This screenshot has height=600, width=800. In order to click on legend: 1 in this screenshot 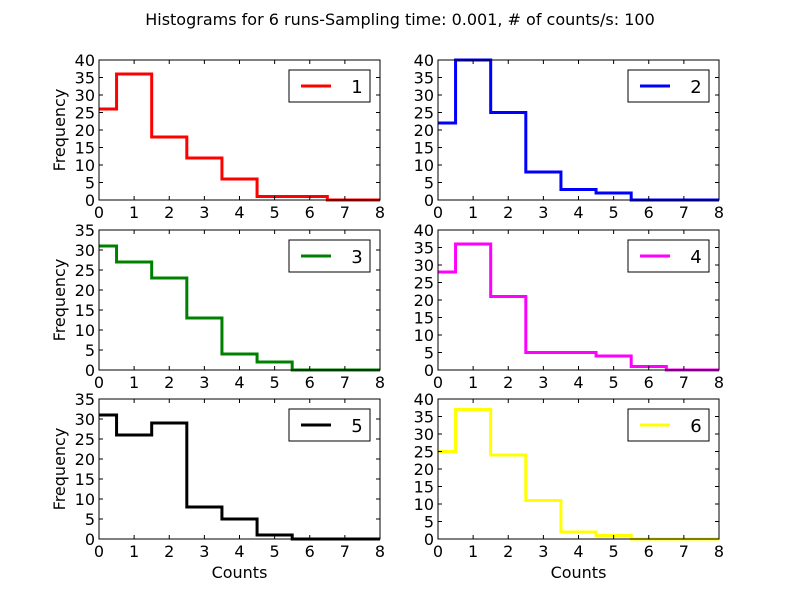, I will do `click(329, 86)`.